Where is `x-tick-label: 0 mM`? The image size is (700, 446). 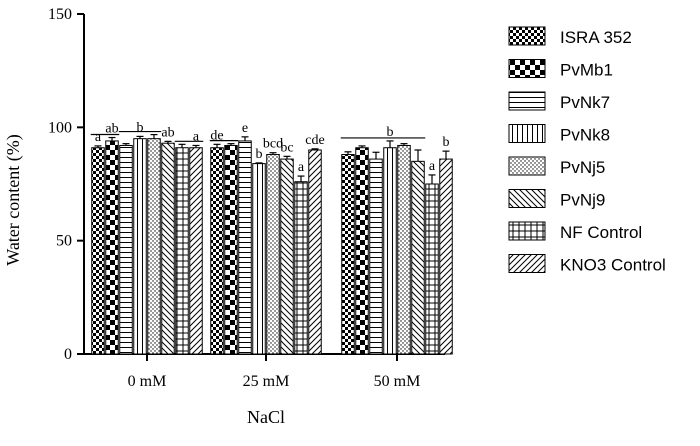 x-tick-label: 0 mM is located at coordinates (147, 381).